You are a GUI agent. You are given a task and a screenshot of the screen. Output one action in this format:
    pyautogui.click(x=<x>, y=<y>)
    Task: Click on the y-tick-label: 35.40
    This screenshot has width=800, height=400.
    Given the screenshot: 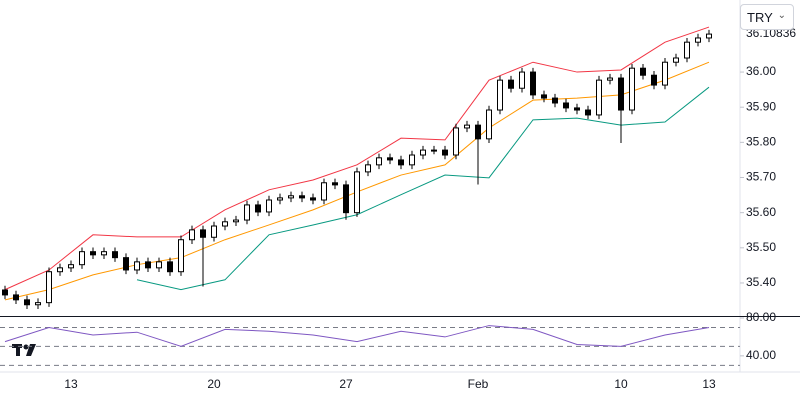 What is the action you would take?
    pyautogui.click(x=761, y=282)
    